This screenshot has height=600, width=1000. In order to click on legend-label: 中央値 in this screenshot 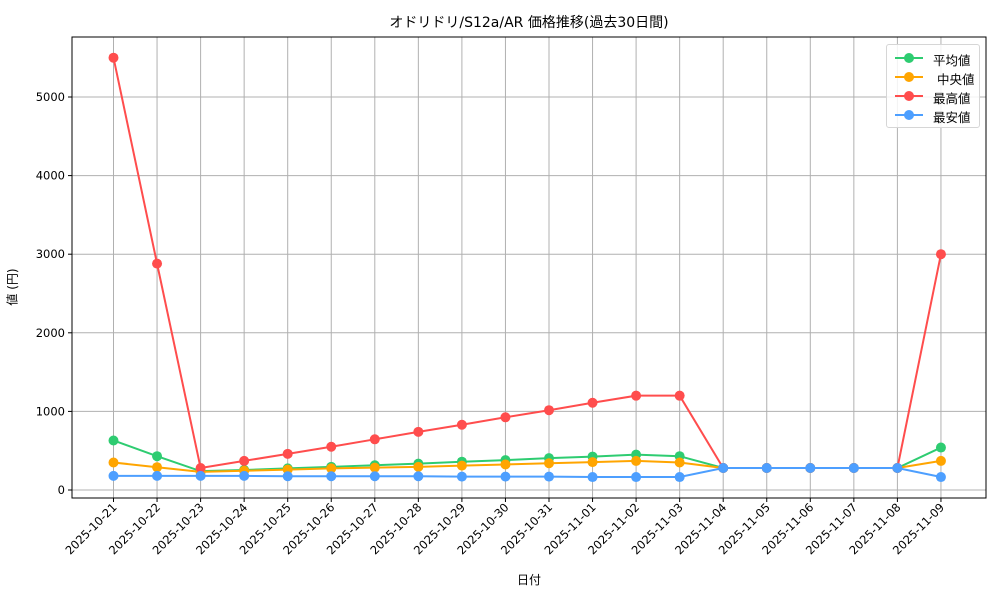, I will do `click(954, 79)`.